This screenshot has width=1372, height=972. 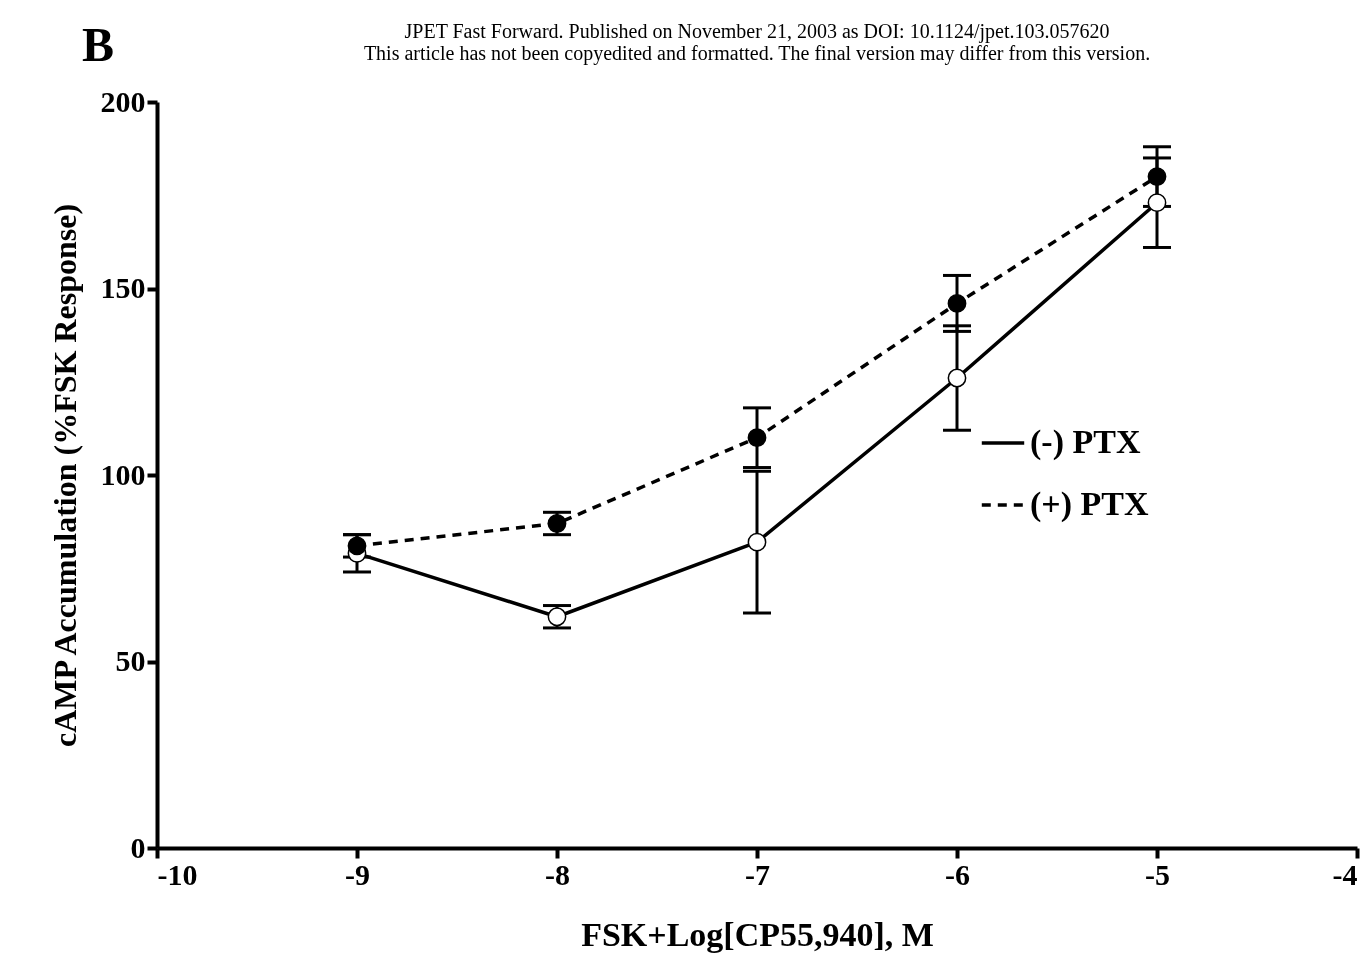 I want to click on y-tick-label: 100, so click(x=123, y=474).